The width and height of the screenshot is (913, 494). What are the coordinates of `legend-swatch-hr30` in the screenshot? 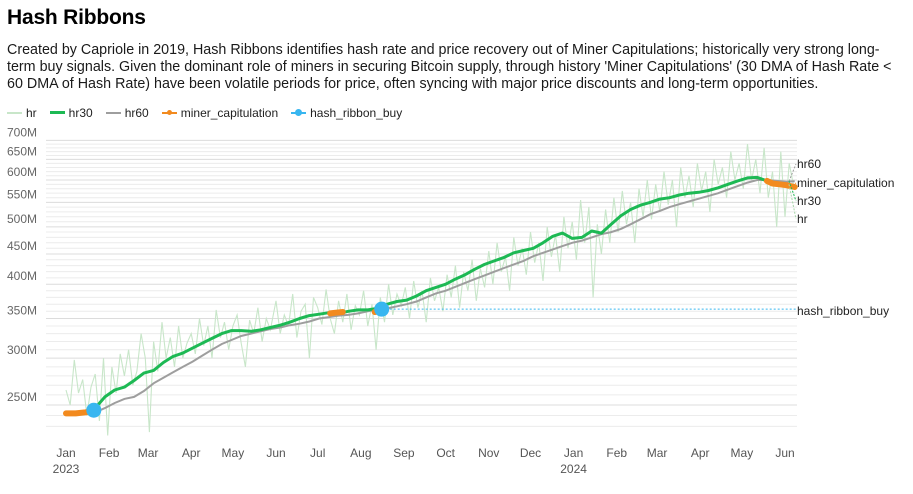 It's located at (57, 113).